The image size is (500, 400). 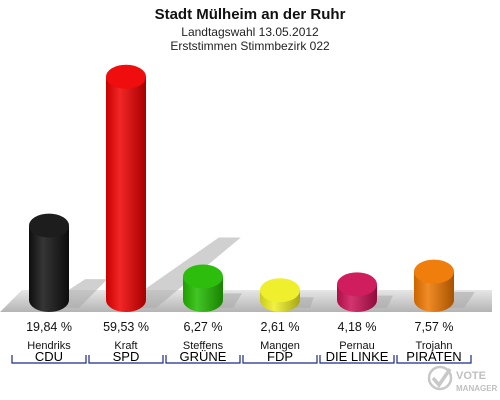 I want to click on bar-gr-ne, so click(x=203, y=288).